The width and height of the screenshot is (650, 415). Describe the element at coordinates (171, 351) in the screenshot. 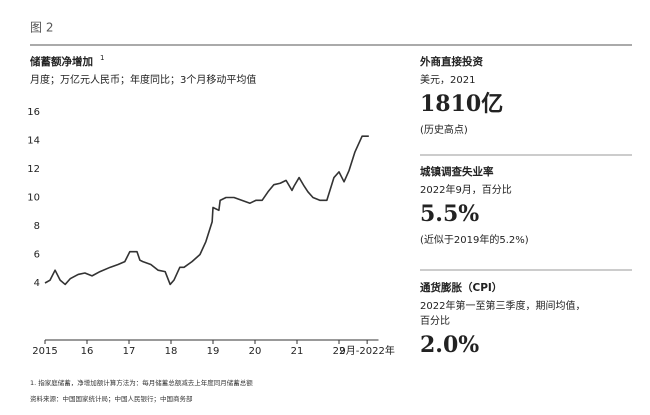

I see `x-tick-label: 18` at that location.